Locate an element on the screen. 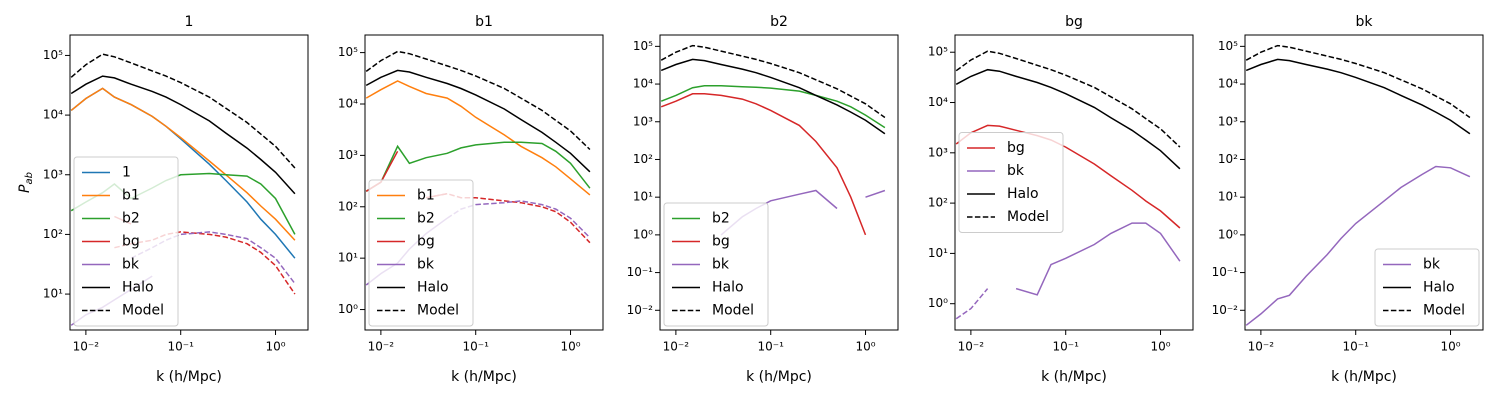 This screenshot has width=1500, height=400. subplot-title: b1 is located at coordinates (484, 22).